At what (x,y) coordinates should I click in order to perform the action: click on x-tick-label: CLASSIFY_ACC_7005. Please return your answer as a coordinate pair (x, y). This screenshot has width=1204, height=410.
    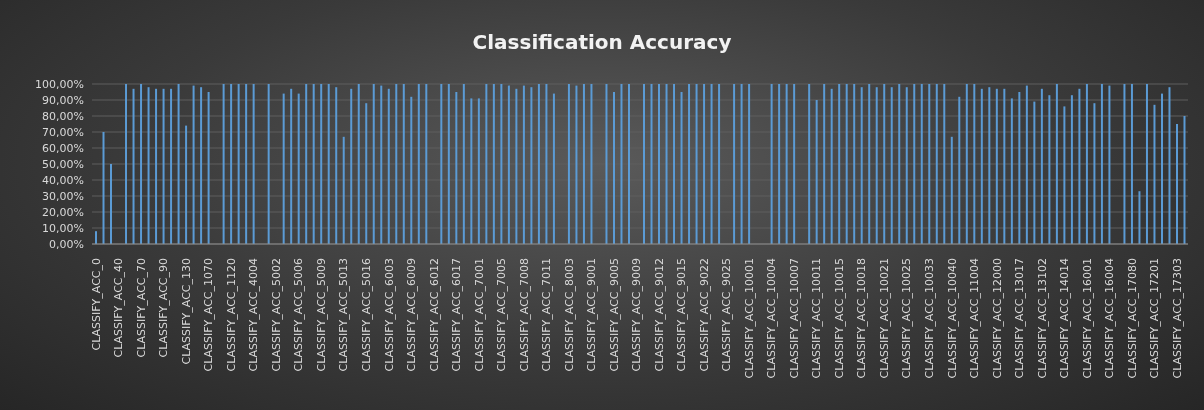
    Looking at the image, I should click on (502, 315).